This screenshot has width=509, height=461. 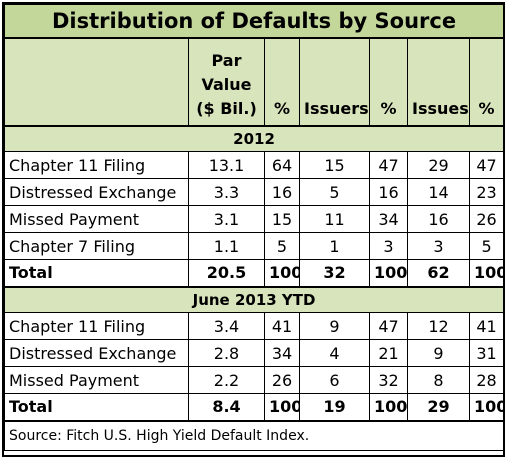 What do you see at coordinates (438, 353) in the screenshot?
I see `cell-issues: 9` at bounding box center [438, 353].